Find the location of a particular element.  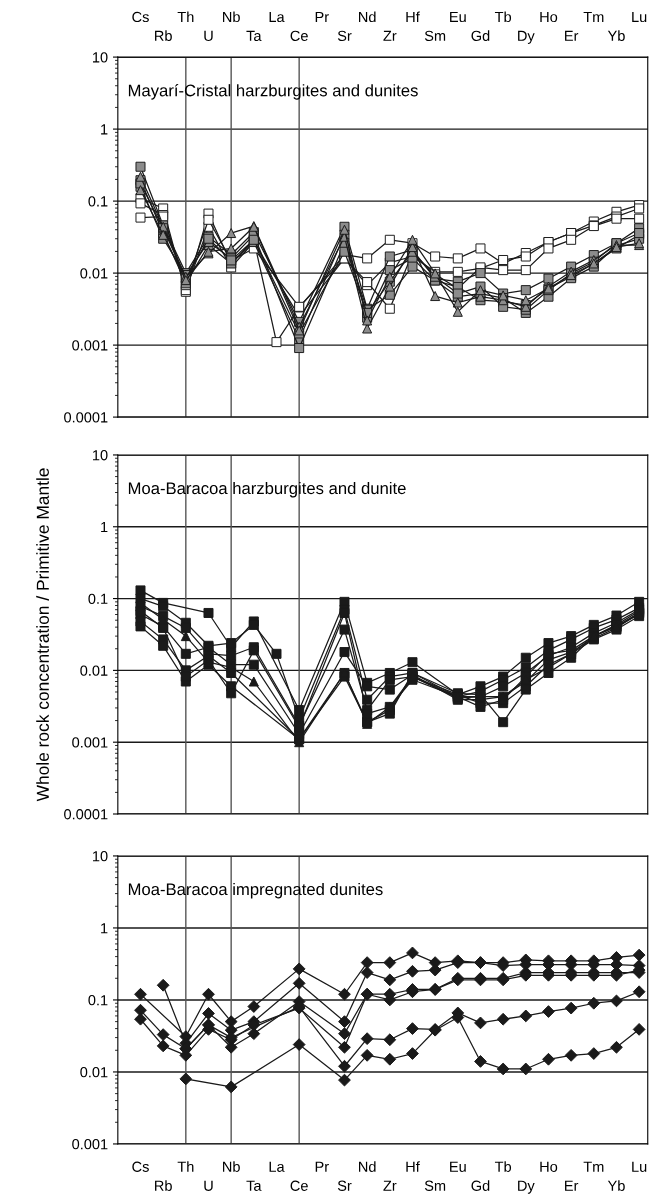

y-axis-title: Whole rock concentration / Primitive Mantle is located at coordinates (42, 635).